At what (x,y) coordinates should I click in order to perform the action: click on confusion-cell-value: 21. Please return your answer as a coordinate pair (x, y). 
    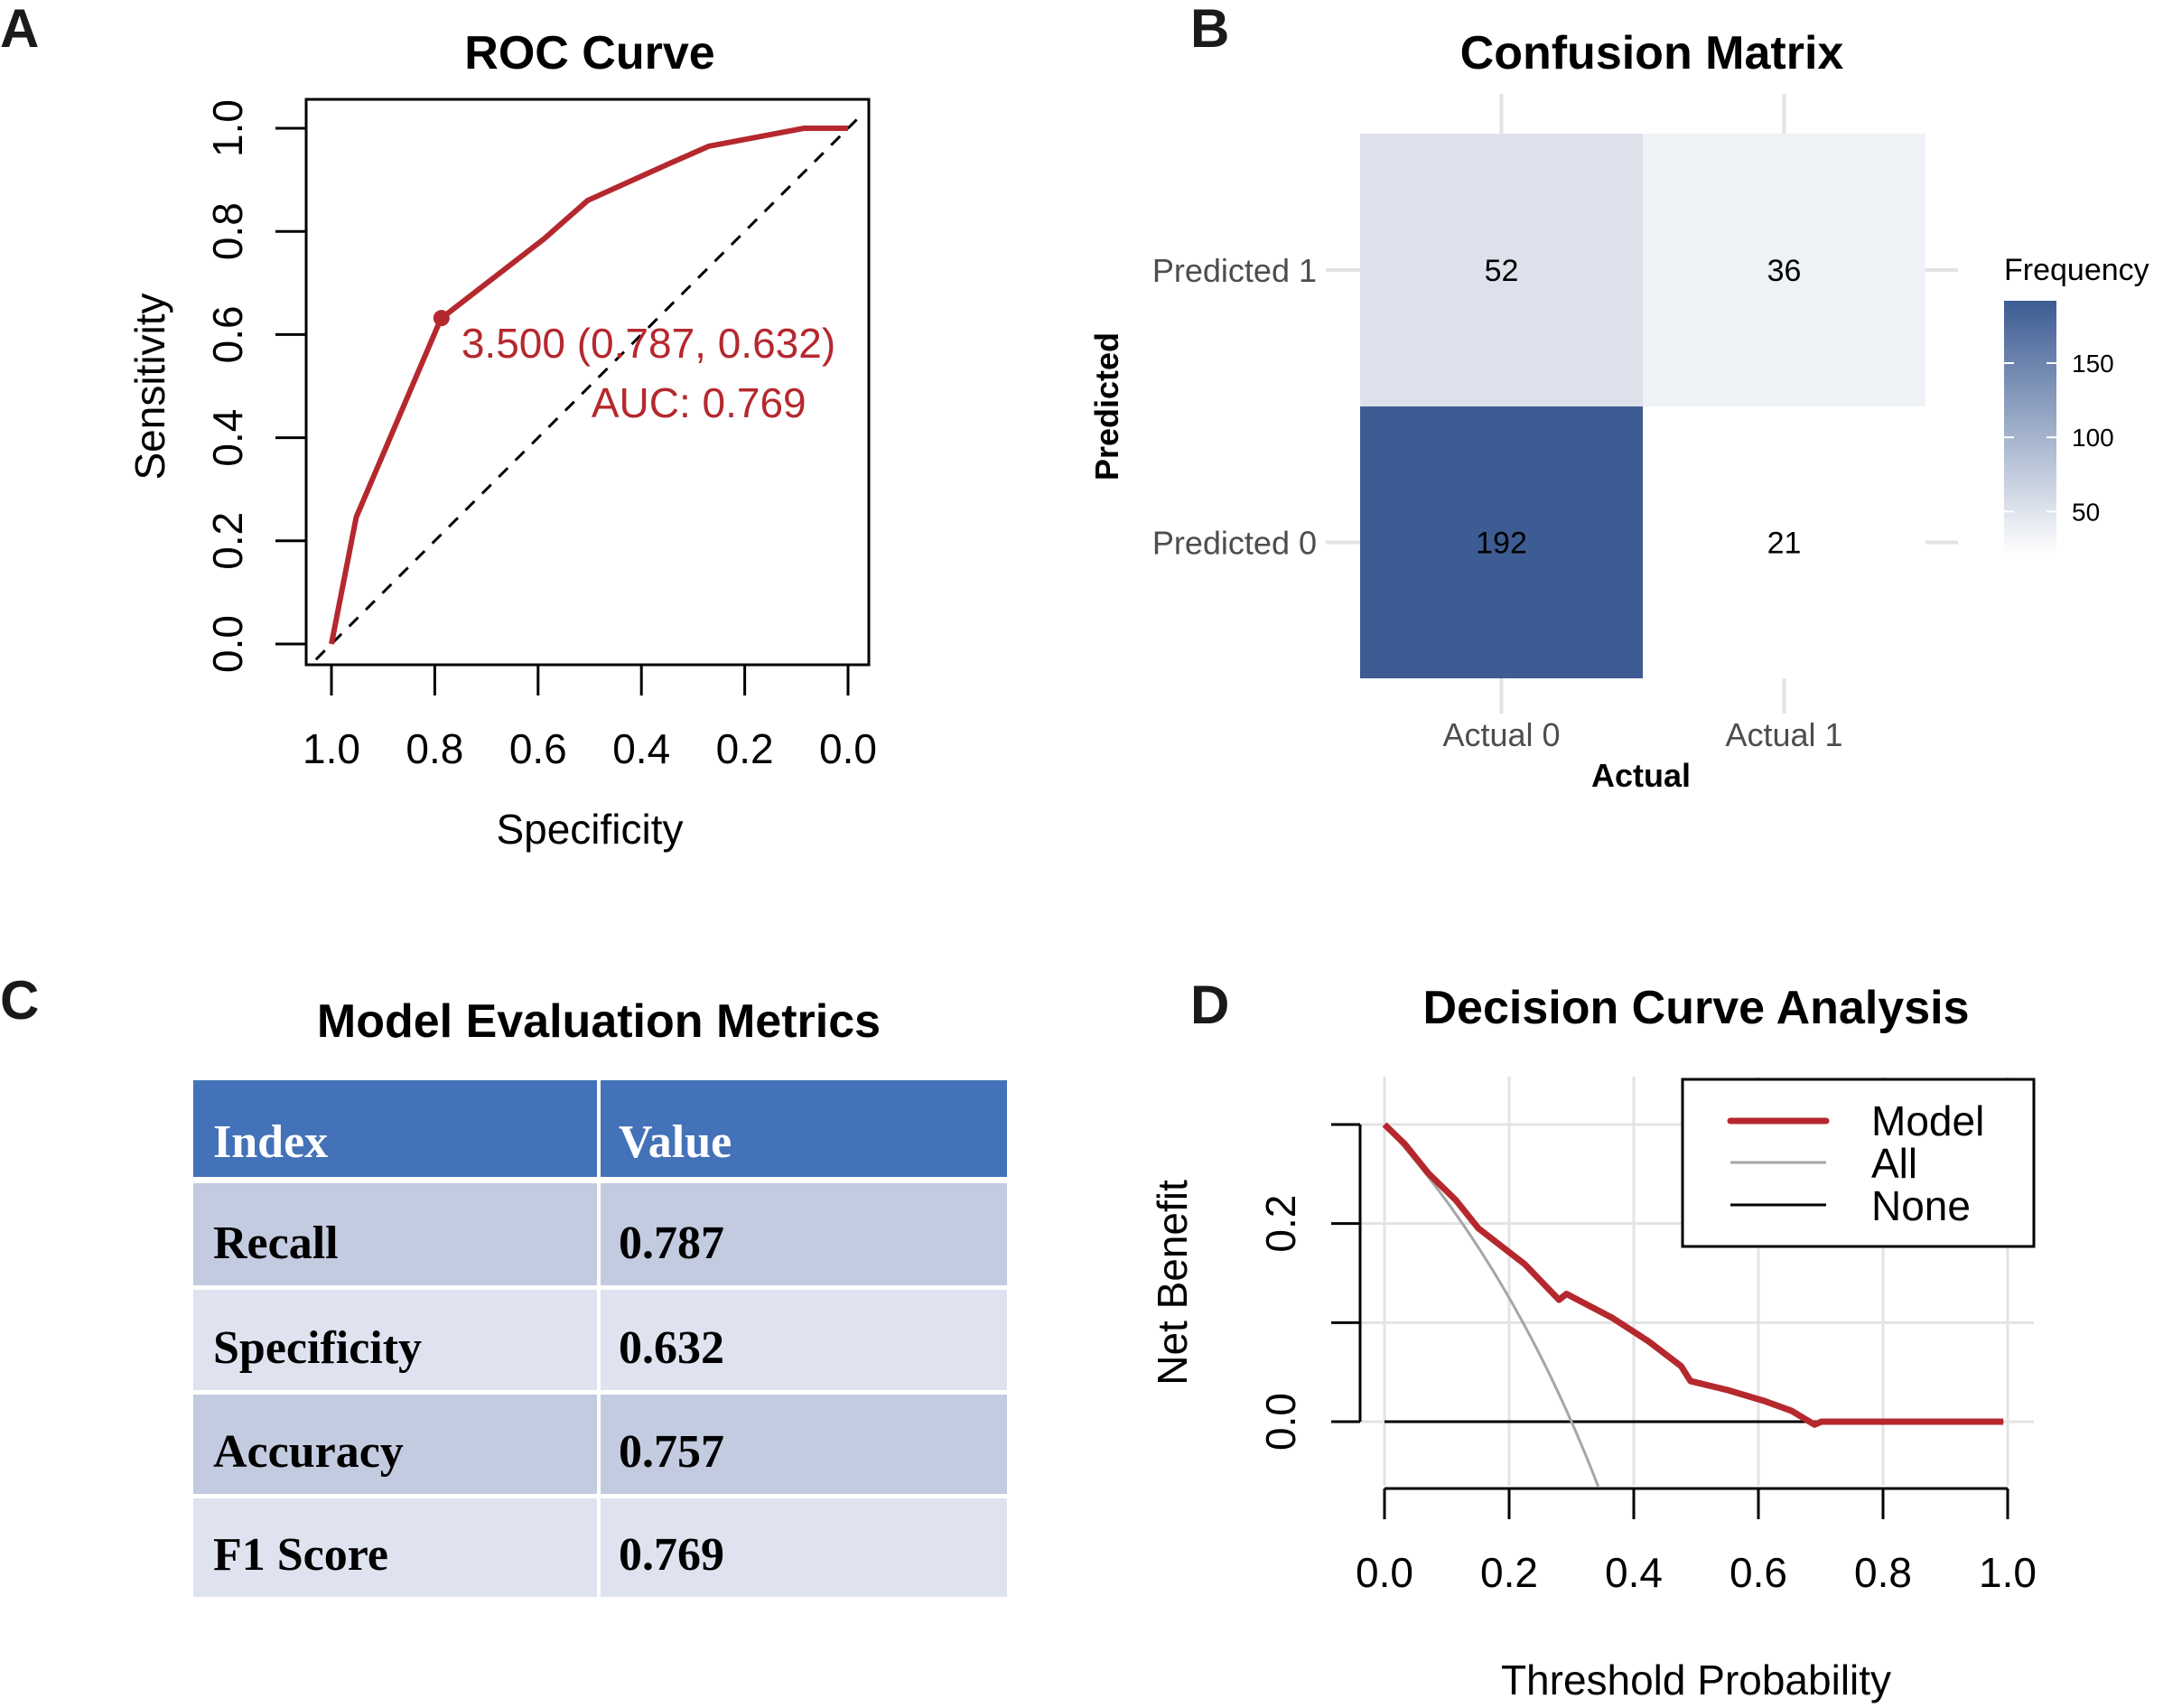
    Looking at the image, I should click on (1784, 544).